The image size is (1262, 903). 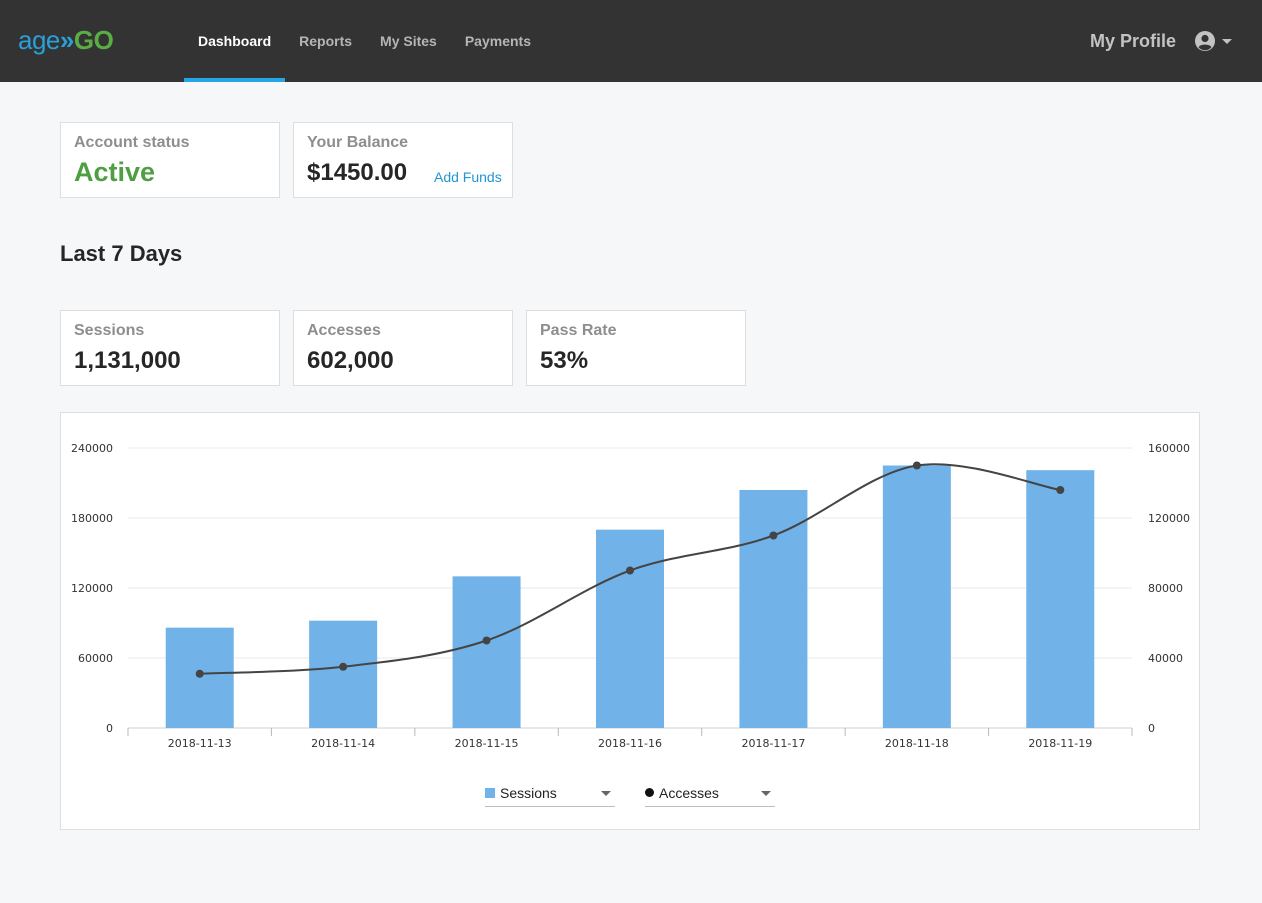 I want to click on section-title: Last 7 Days, so click(x=121, y=253).